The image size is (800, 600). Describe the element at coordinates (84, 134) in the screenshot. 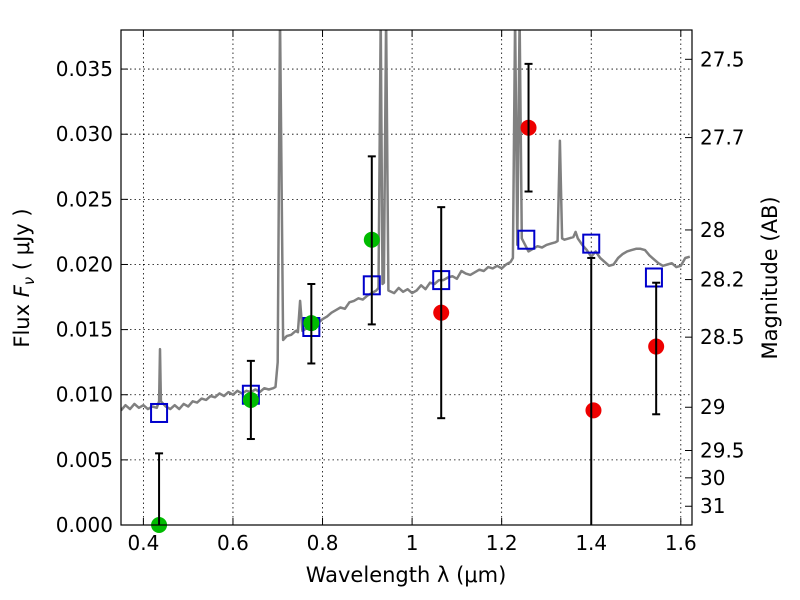

I see `y-tick-label: 0.030` at that location.